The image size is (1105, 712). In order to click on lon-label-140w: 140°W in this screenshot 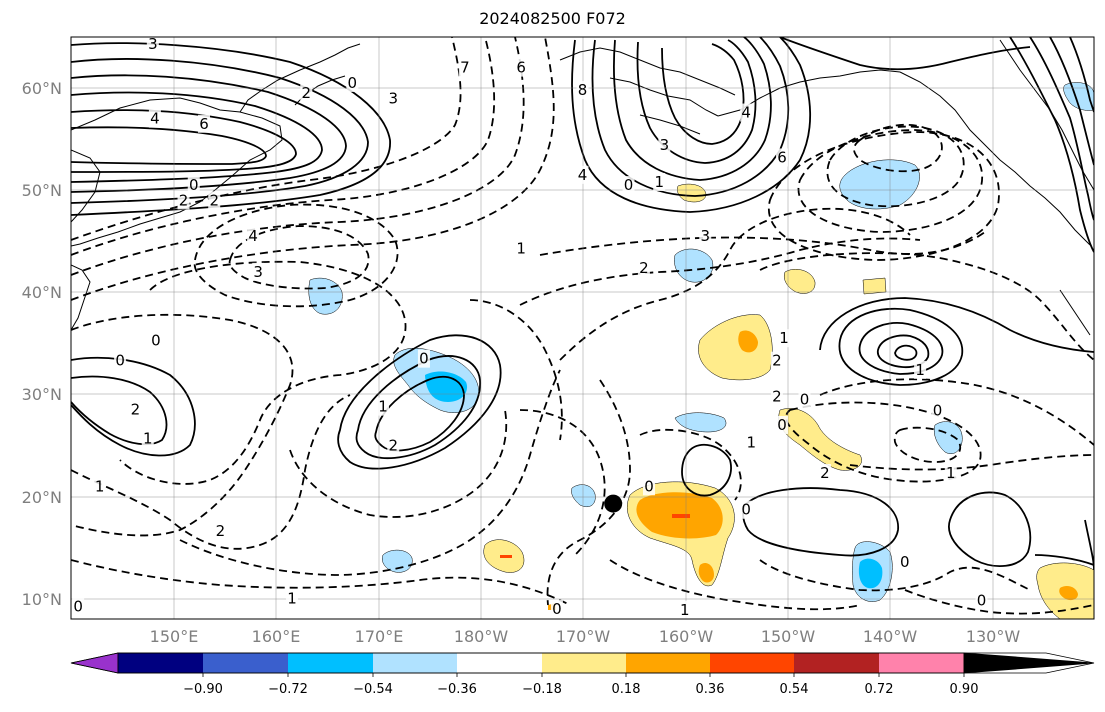, I will do `click(890, 636)`.